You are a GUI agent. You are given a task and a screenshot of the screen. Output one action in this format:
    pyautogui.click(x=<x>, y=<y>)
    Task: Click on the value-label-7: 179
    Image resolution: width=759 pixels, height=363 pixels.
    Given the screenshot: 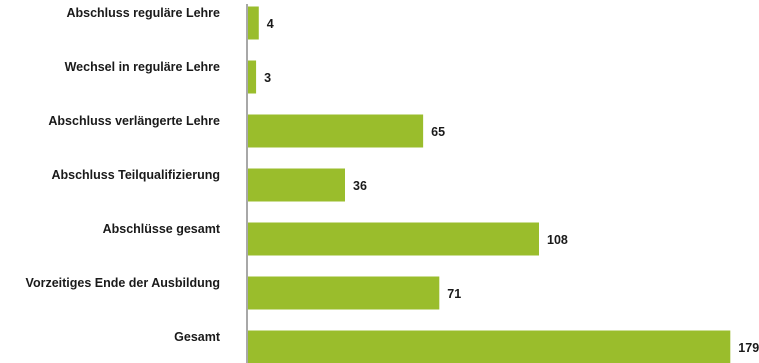 What is the action you would take?
    pyautogui.click(x=748, y=348)
    